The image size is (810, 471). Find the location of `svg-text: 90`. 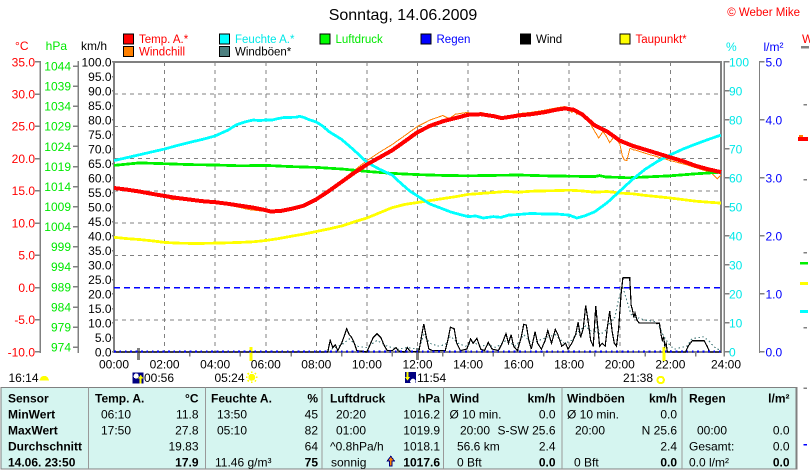

svg-text: 90 is located at coordinates (736, 91).